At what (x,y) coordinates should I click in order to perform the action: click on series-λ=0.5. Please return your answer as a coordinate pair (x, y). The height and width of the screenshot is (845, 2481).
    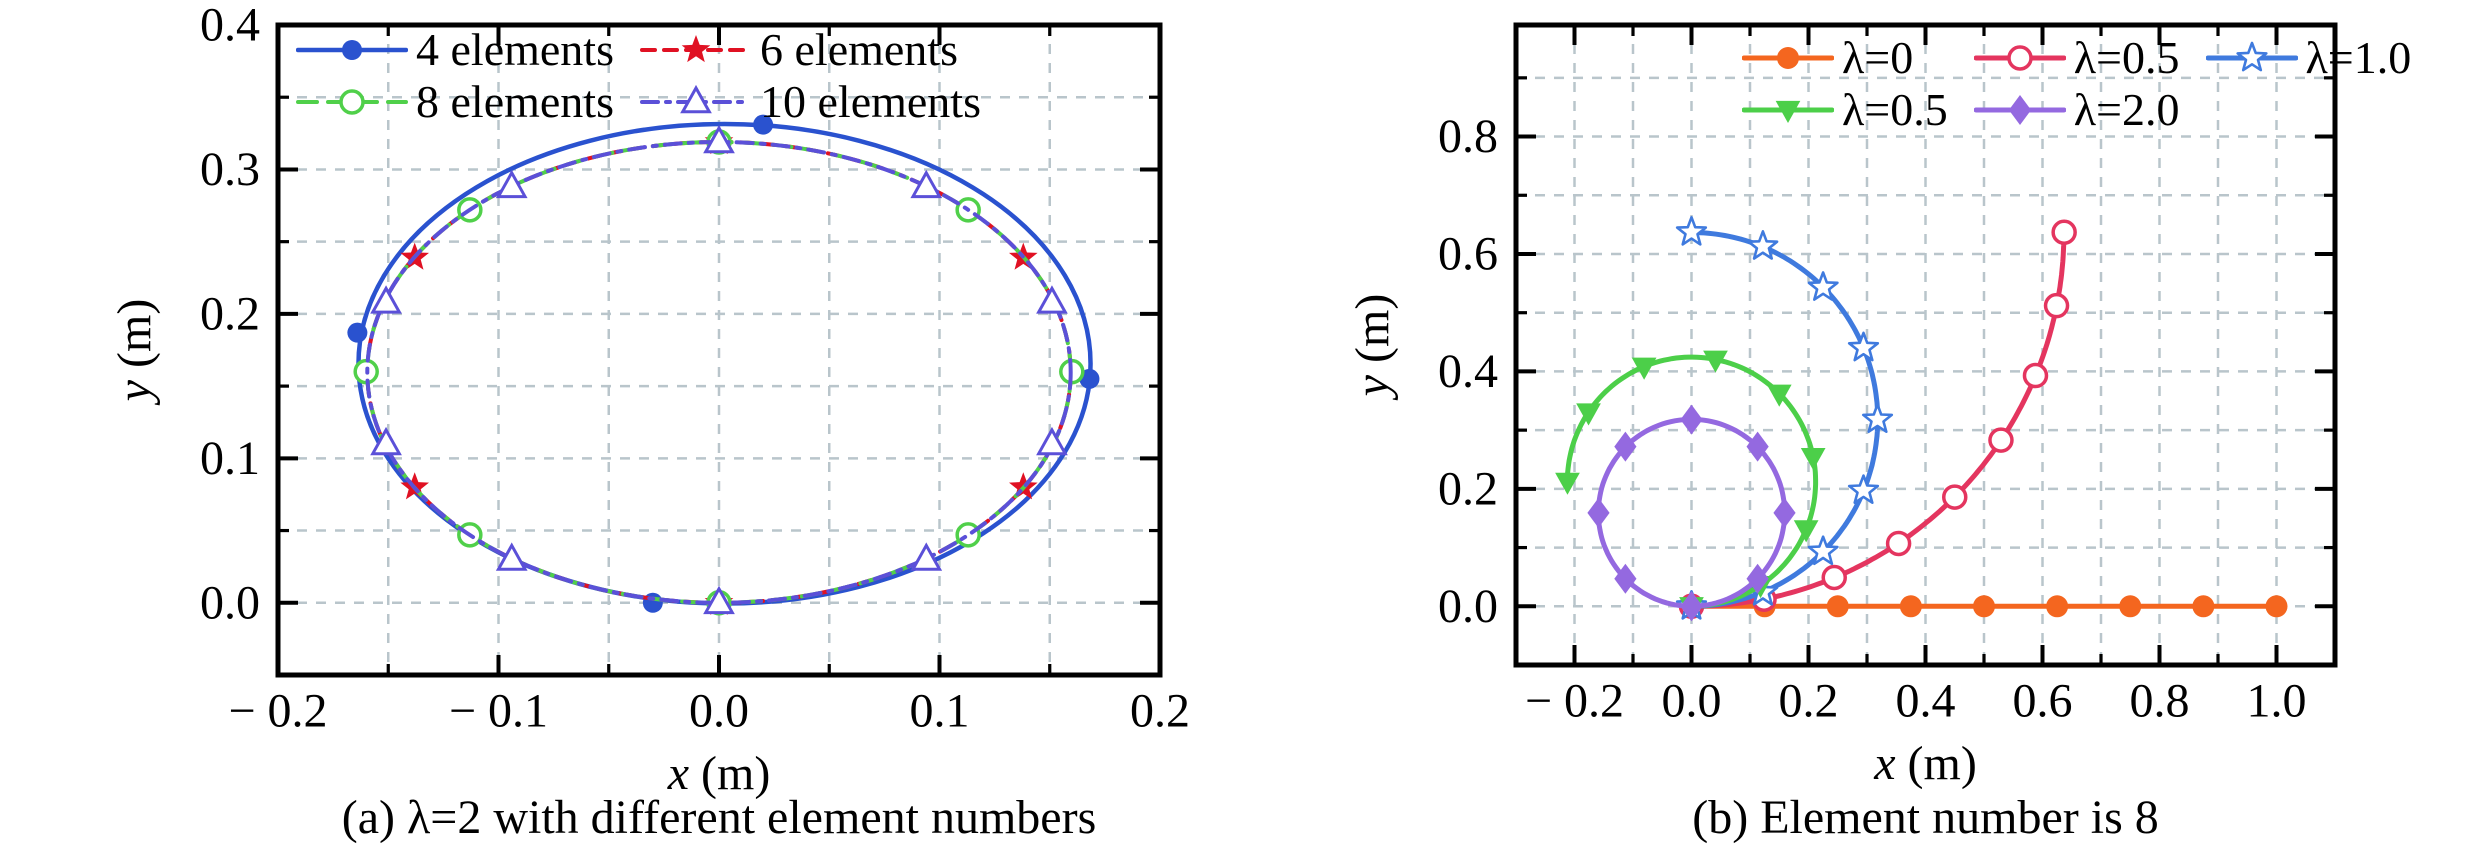
    Looking at the image, I should click on (1877, 419).